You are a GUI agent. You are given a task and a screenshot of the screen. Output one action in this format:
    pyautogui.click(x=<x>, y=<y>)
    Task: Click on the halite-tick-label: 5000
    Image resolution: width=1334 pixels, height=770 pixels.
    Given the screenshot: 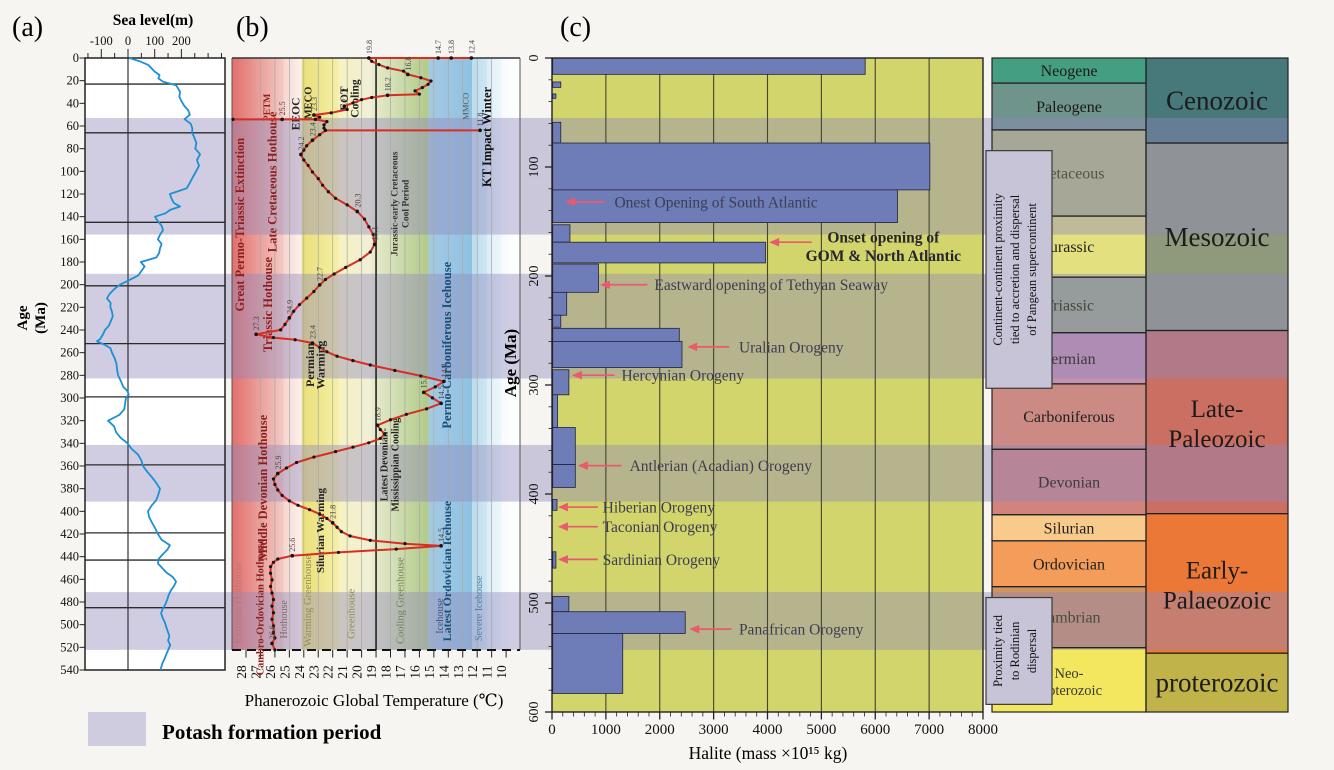 What is the action you would take?
    pyautogui.click(x=821, y=730)
    